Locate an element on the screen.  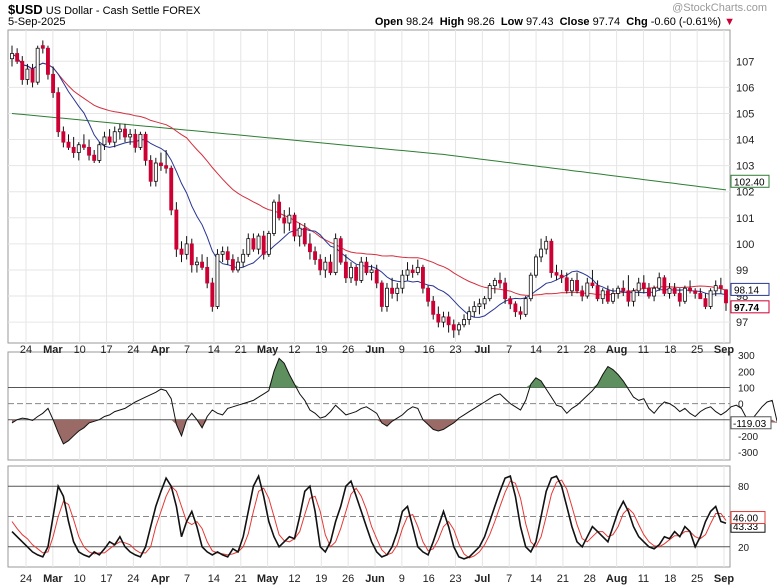
x-tick-label: 26 is located at coordinates (348, 579).